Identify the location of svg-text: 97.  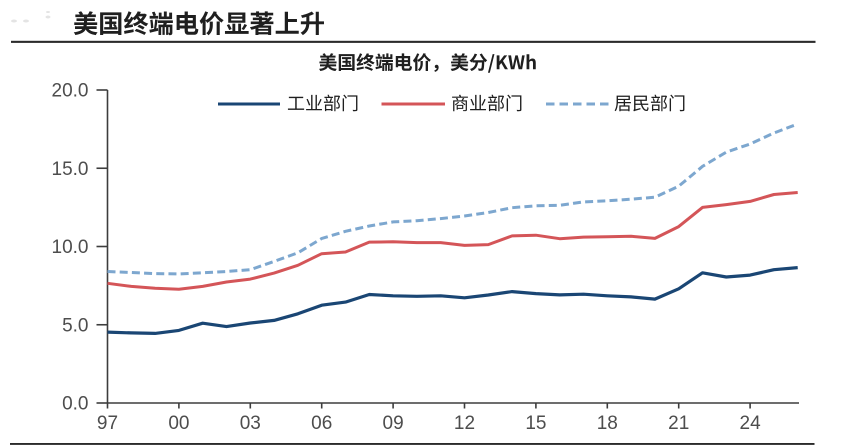
(107, 423).